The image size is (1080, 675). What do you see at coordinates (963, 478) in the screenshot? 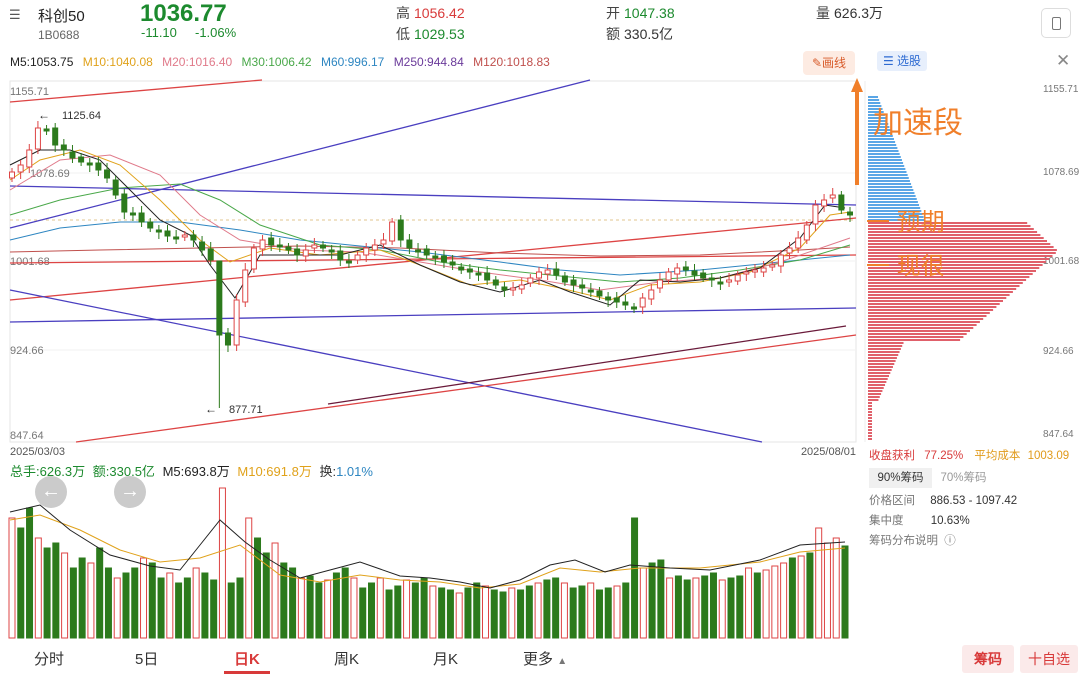
I see `tab-chip-70: 70%筹码` at bounding box center [963, 478].